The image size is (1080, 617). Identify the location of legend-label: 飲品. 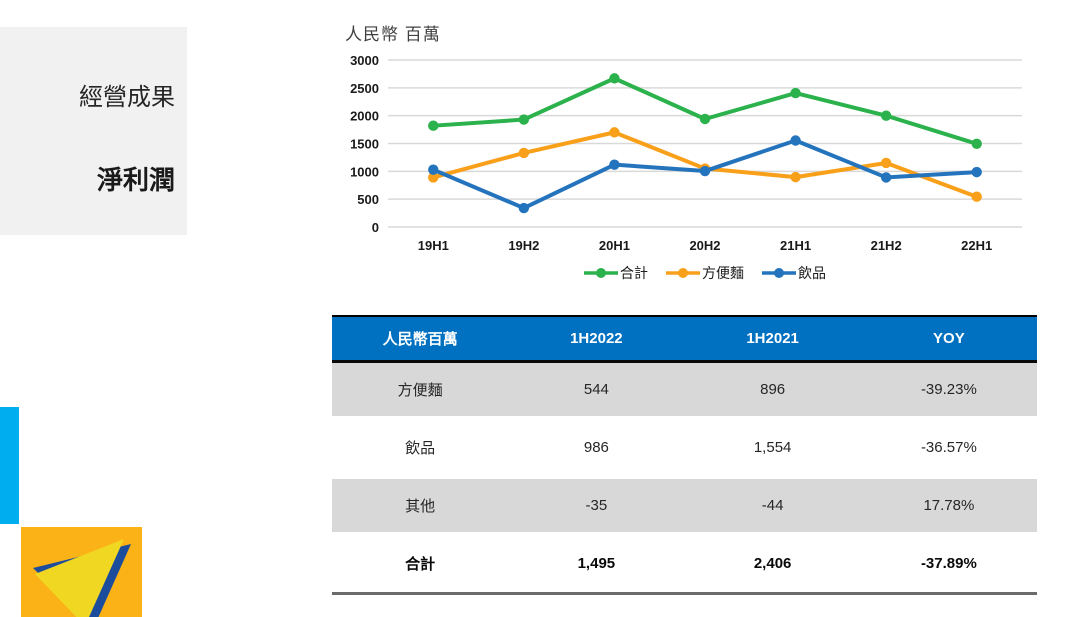
(812, 273).